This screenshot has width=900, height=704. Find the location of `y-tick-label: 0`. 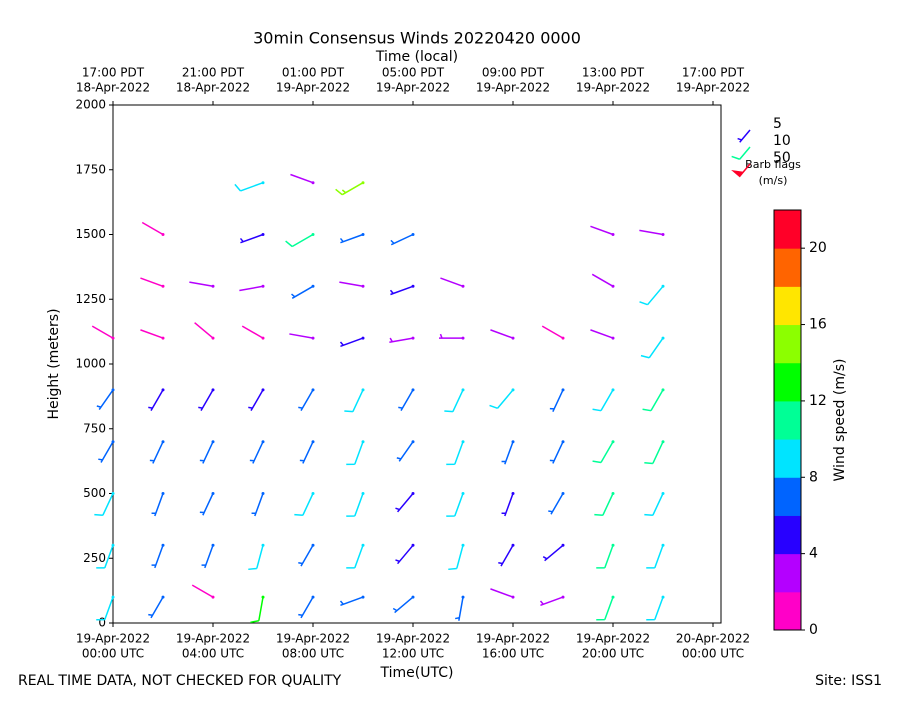

y-tick-label: 0 is located at coordinates (102, 623).